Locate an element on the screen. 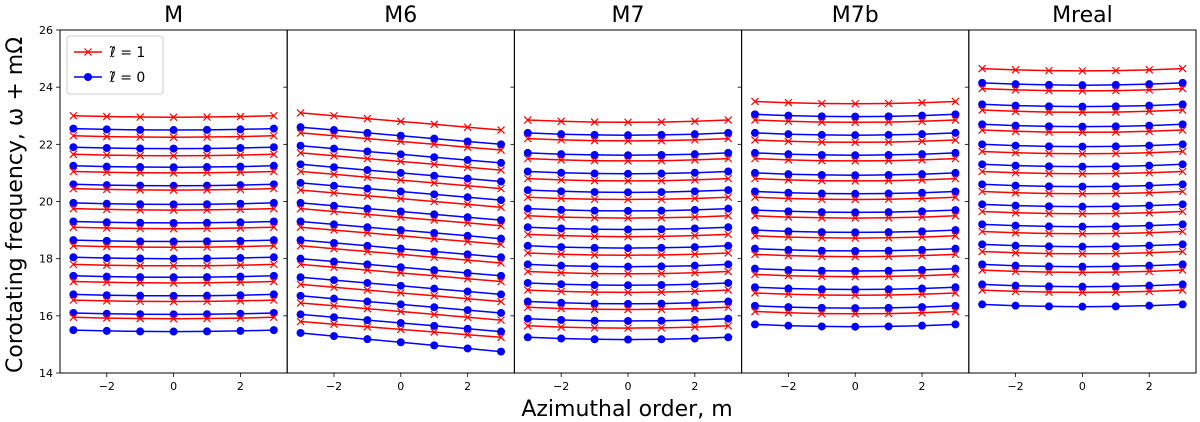 This screenshot has width=1200, height=422. panel-title: M7 is located at coordinates (628, 15).